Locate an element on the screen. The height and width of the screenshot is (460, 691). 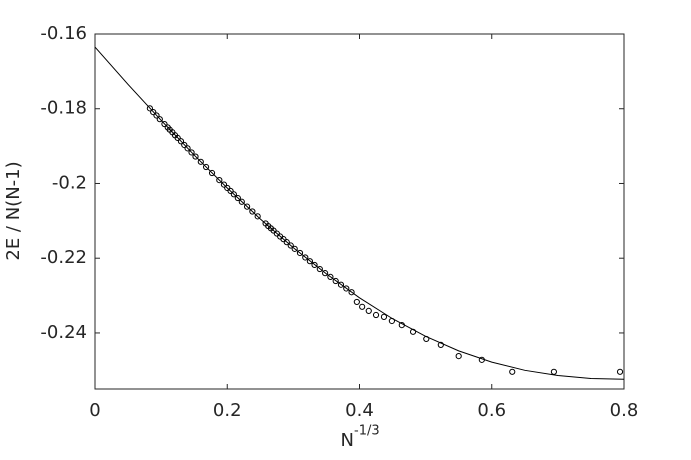
y-axis-label: 2E / N(N-1) is located at coordinates (13, 210).